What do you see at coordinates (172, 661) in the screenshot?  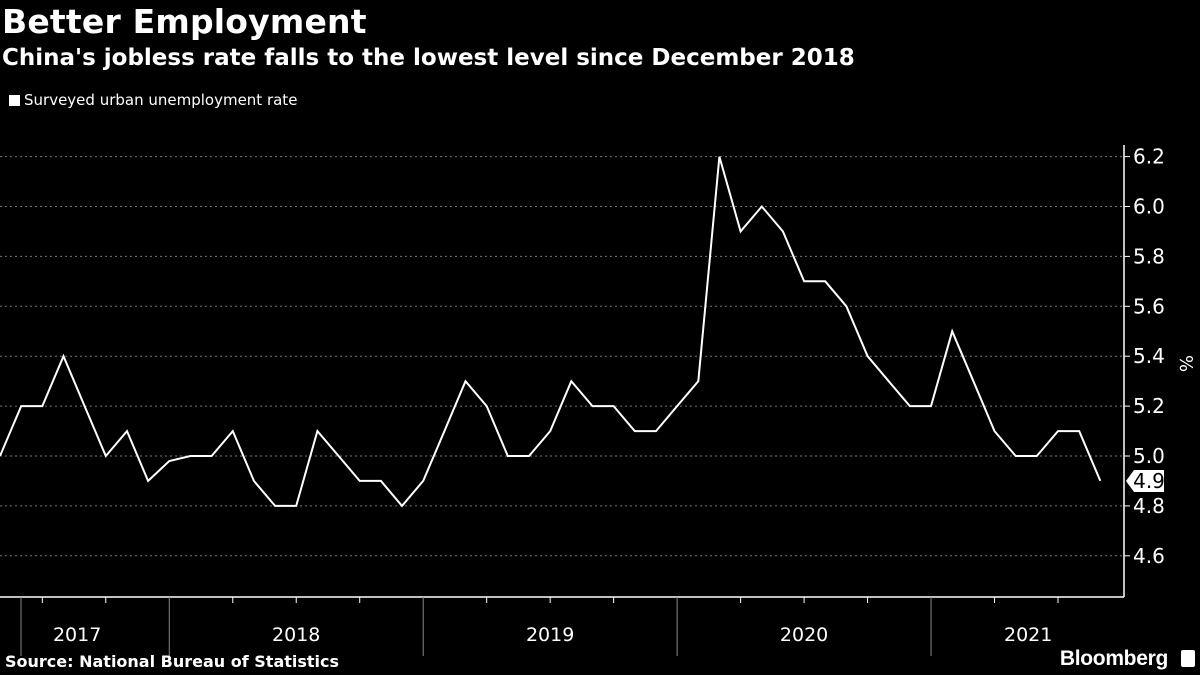 I see `source-note: Source: National Bureau of Statistics` at bounding box center [172, 661].